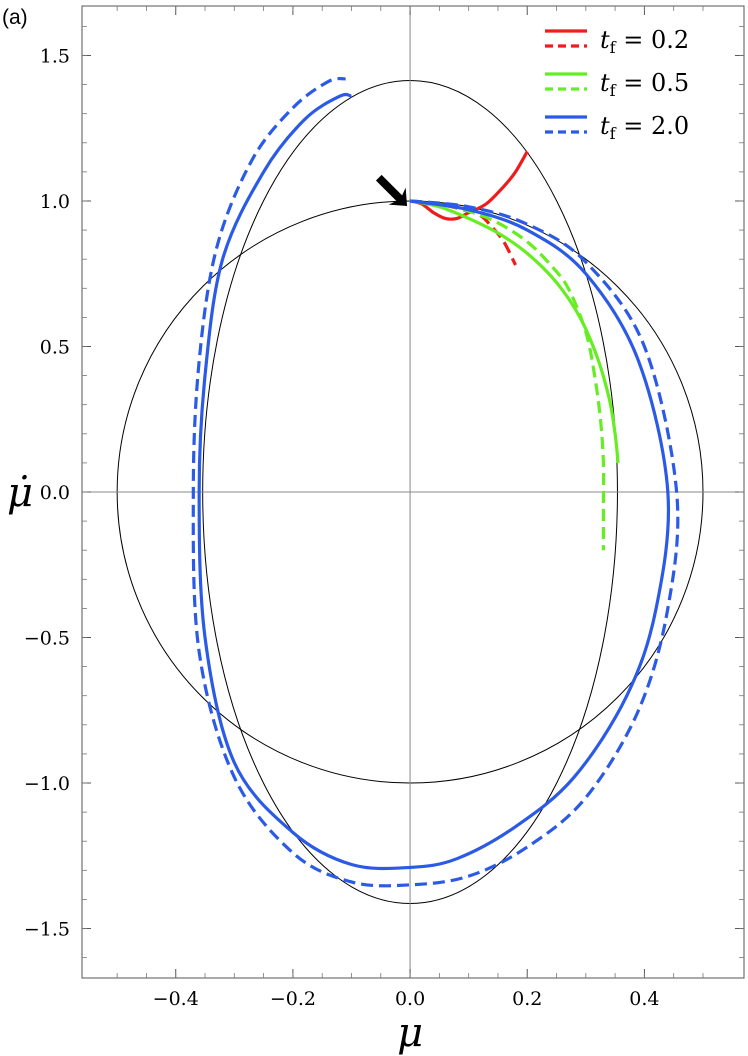  Describe the element at coordinates (527, 999) in the screenshot. I see `x-tick-label: 0.2` at that location.